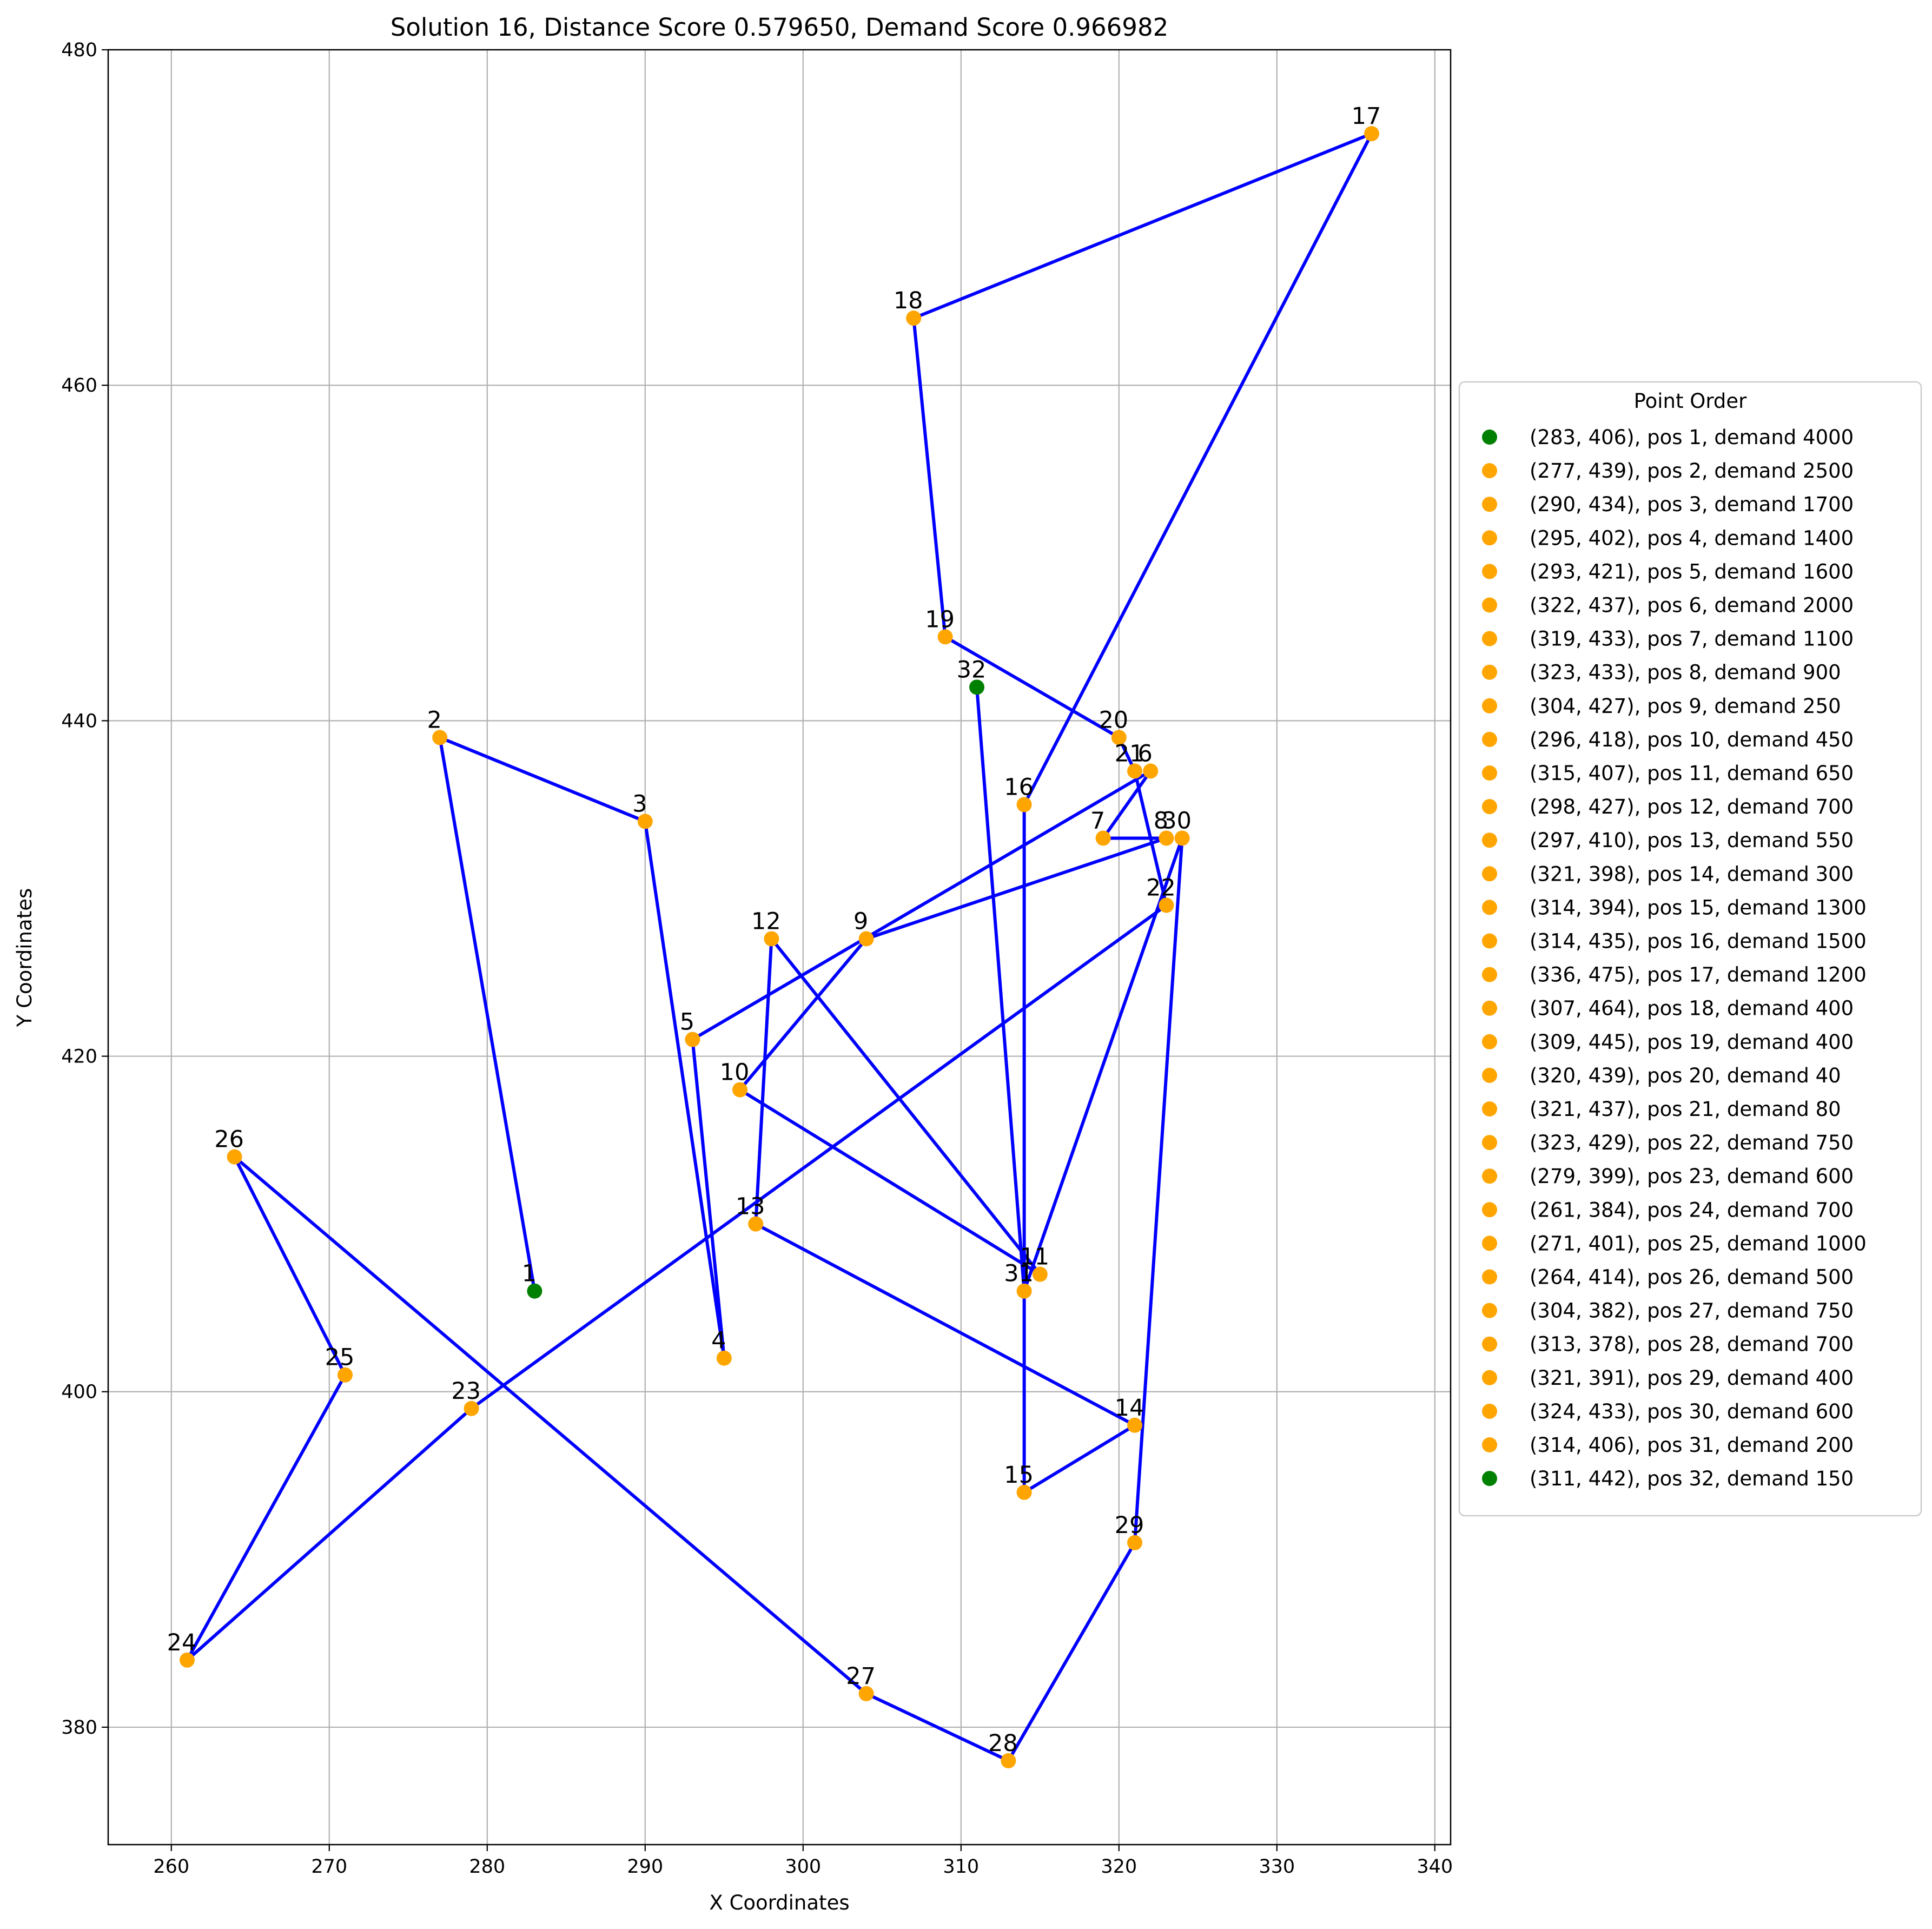 This screenshot has width=1932, height=1929. What do you see at coordinates (1366, 116) in the screenshot?
I see `point-label: 17` at bounding box center [1366, 116].